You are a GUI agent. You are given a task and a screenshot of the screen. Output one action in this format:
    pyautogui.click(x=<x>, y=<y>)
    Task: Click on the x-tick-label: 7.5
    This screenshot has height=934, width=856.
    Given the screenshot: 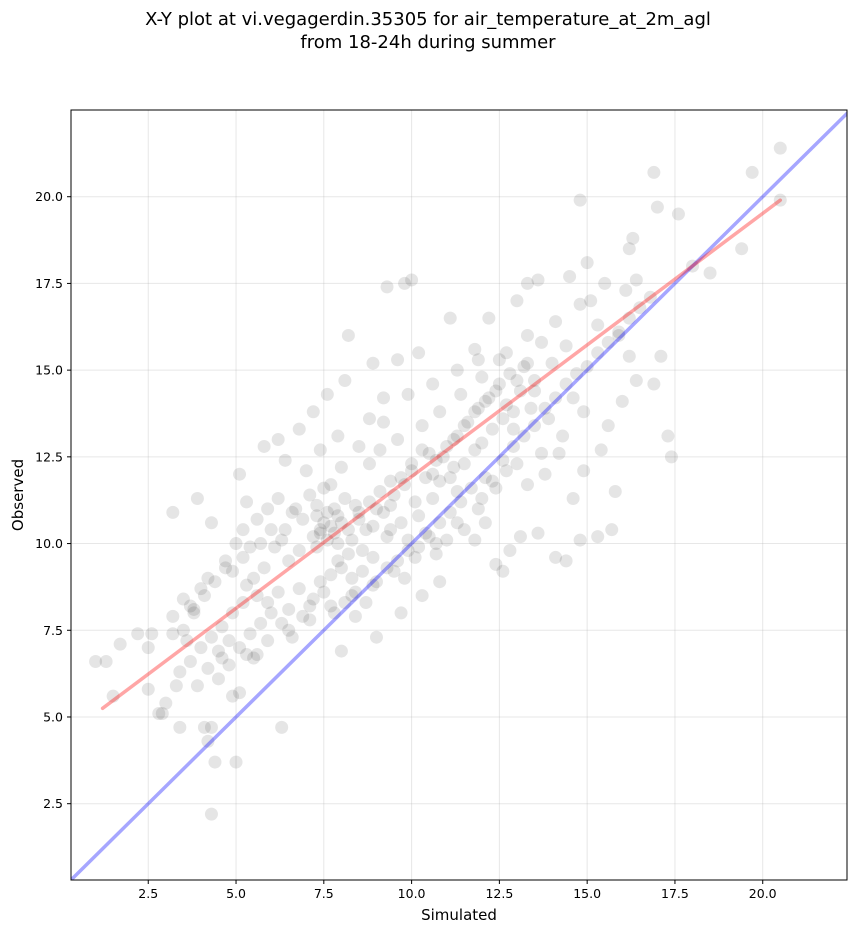 What is the action you would take?
    pyautogui.click(x=324, y=893)
    